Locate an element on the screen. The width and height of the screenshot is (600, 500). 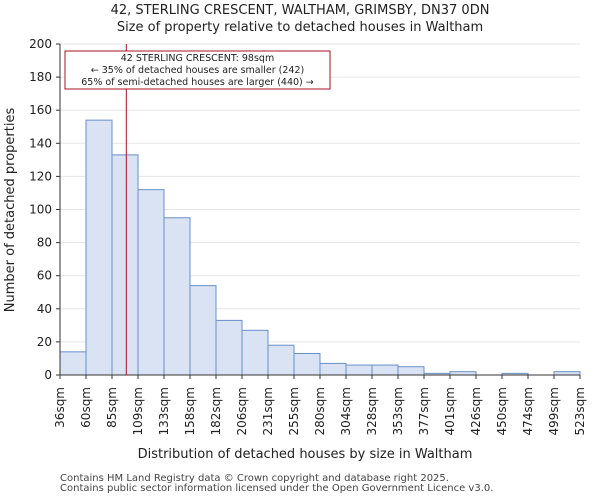
annotation-frame is located at coordinates (197, 70).